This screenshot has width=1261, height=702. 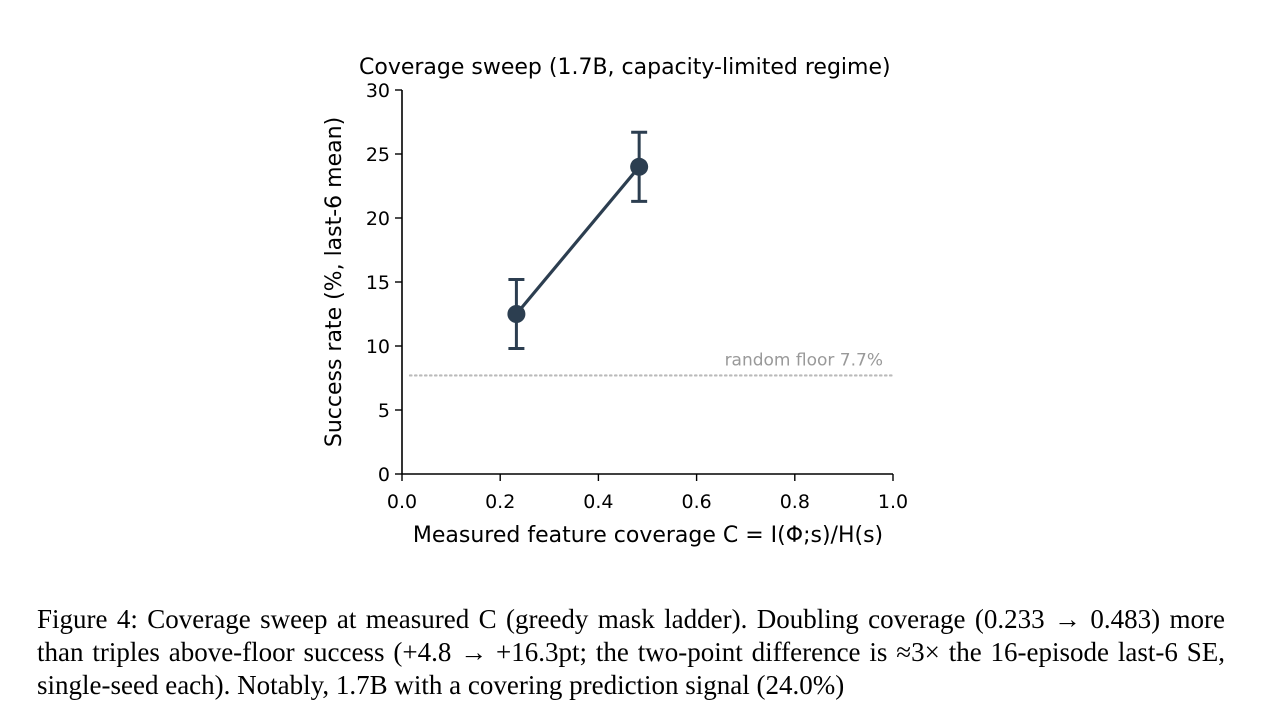 I want to click on series-line, so click(x=578, y=240).